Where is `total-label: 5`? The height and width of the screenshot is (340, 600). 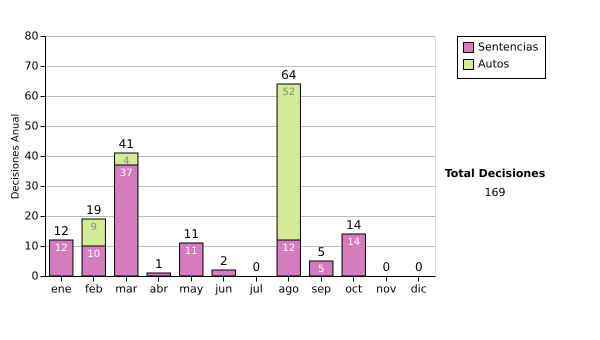
total-label: 5 is located at coordinates (321, 252).